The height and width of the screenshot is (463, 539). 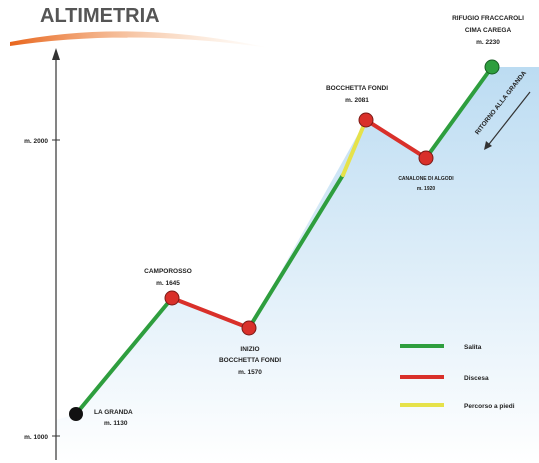 What do you see at coordinates (116, 423) in the screenshot?
I see `node-label: m. 1130` at bounding box center [116, 423].